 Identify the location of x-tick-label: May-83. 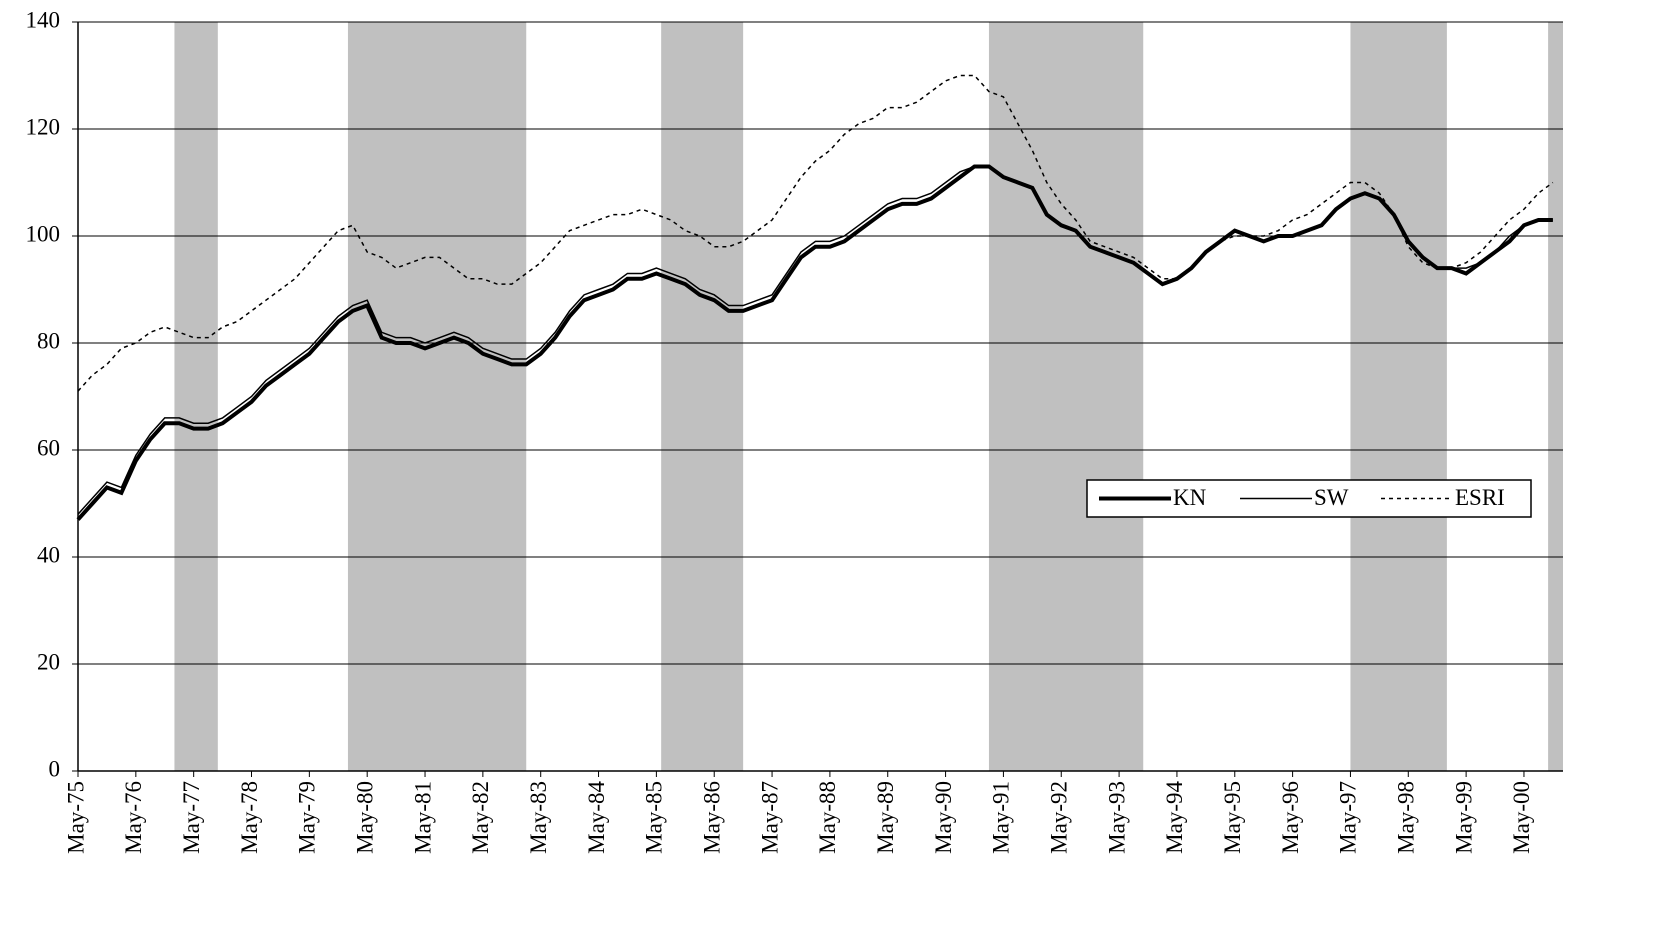
(538, 817).